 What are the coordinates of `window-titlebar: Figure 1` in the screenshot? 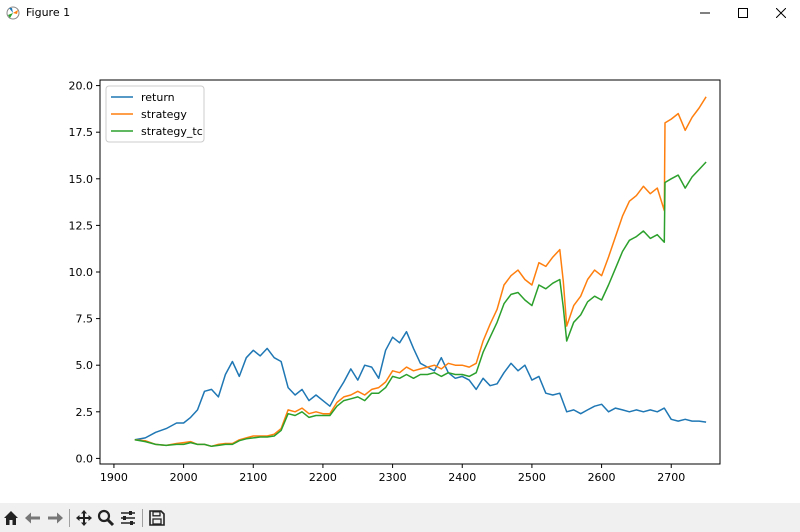 It's located at (400, 12).